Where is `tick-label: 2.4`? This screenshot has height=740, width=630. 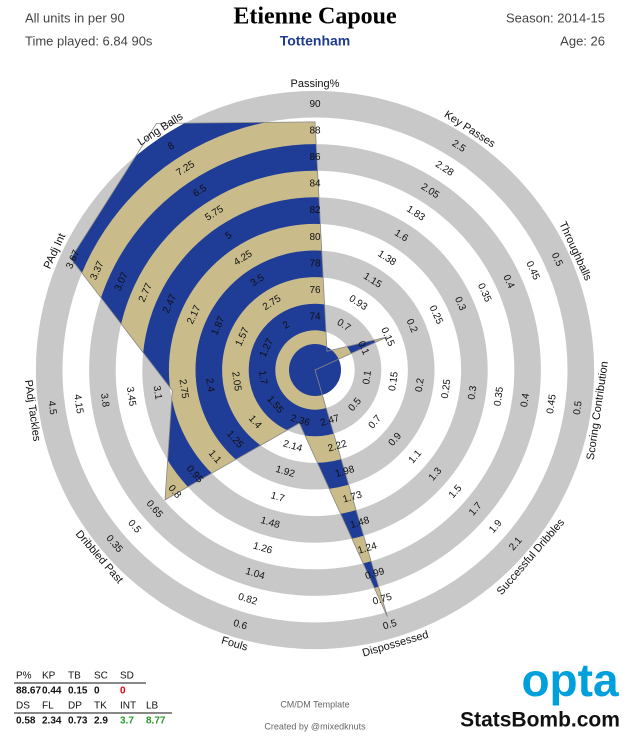
tick-label: 2.4 is located at coordinates (209, 385).